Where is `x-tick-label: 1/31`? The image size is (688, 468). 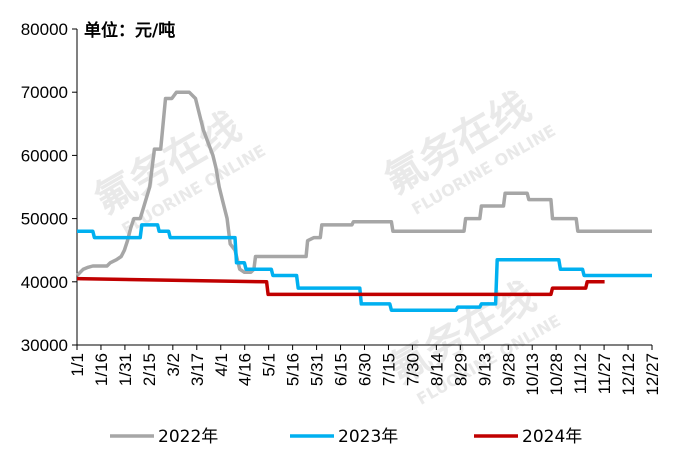 x-tick-label: 1/31 is located at coordinates (125, 369).